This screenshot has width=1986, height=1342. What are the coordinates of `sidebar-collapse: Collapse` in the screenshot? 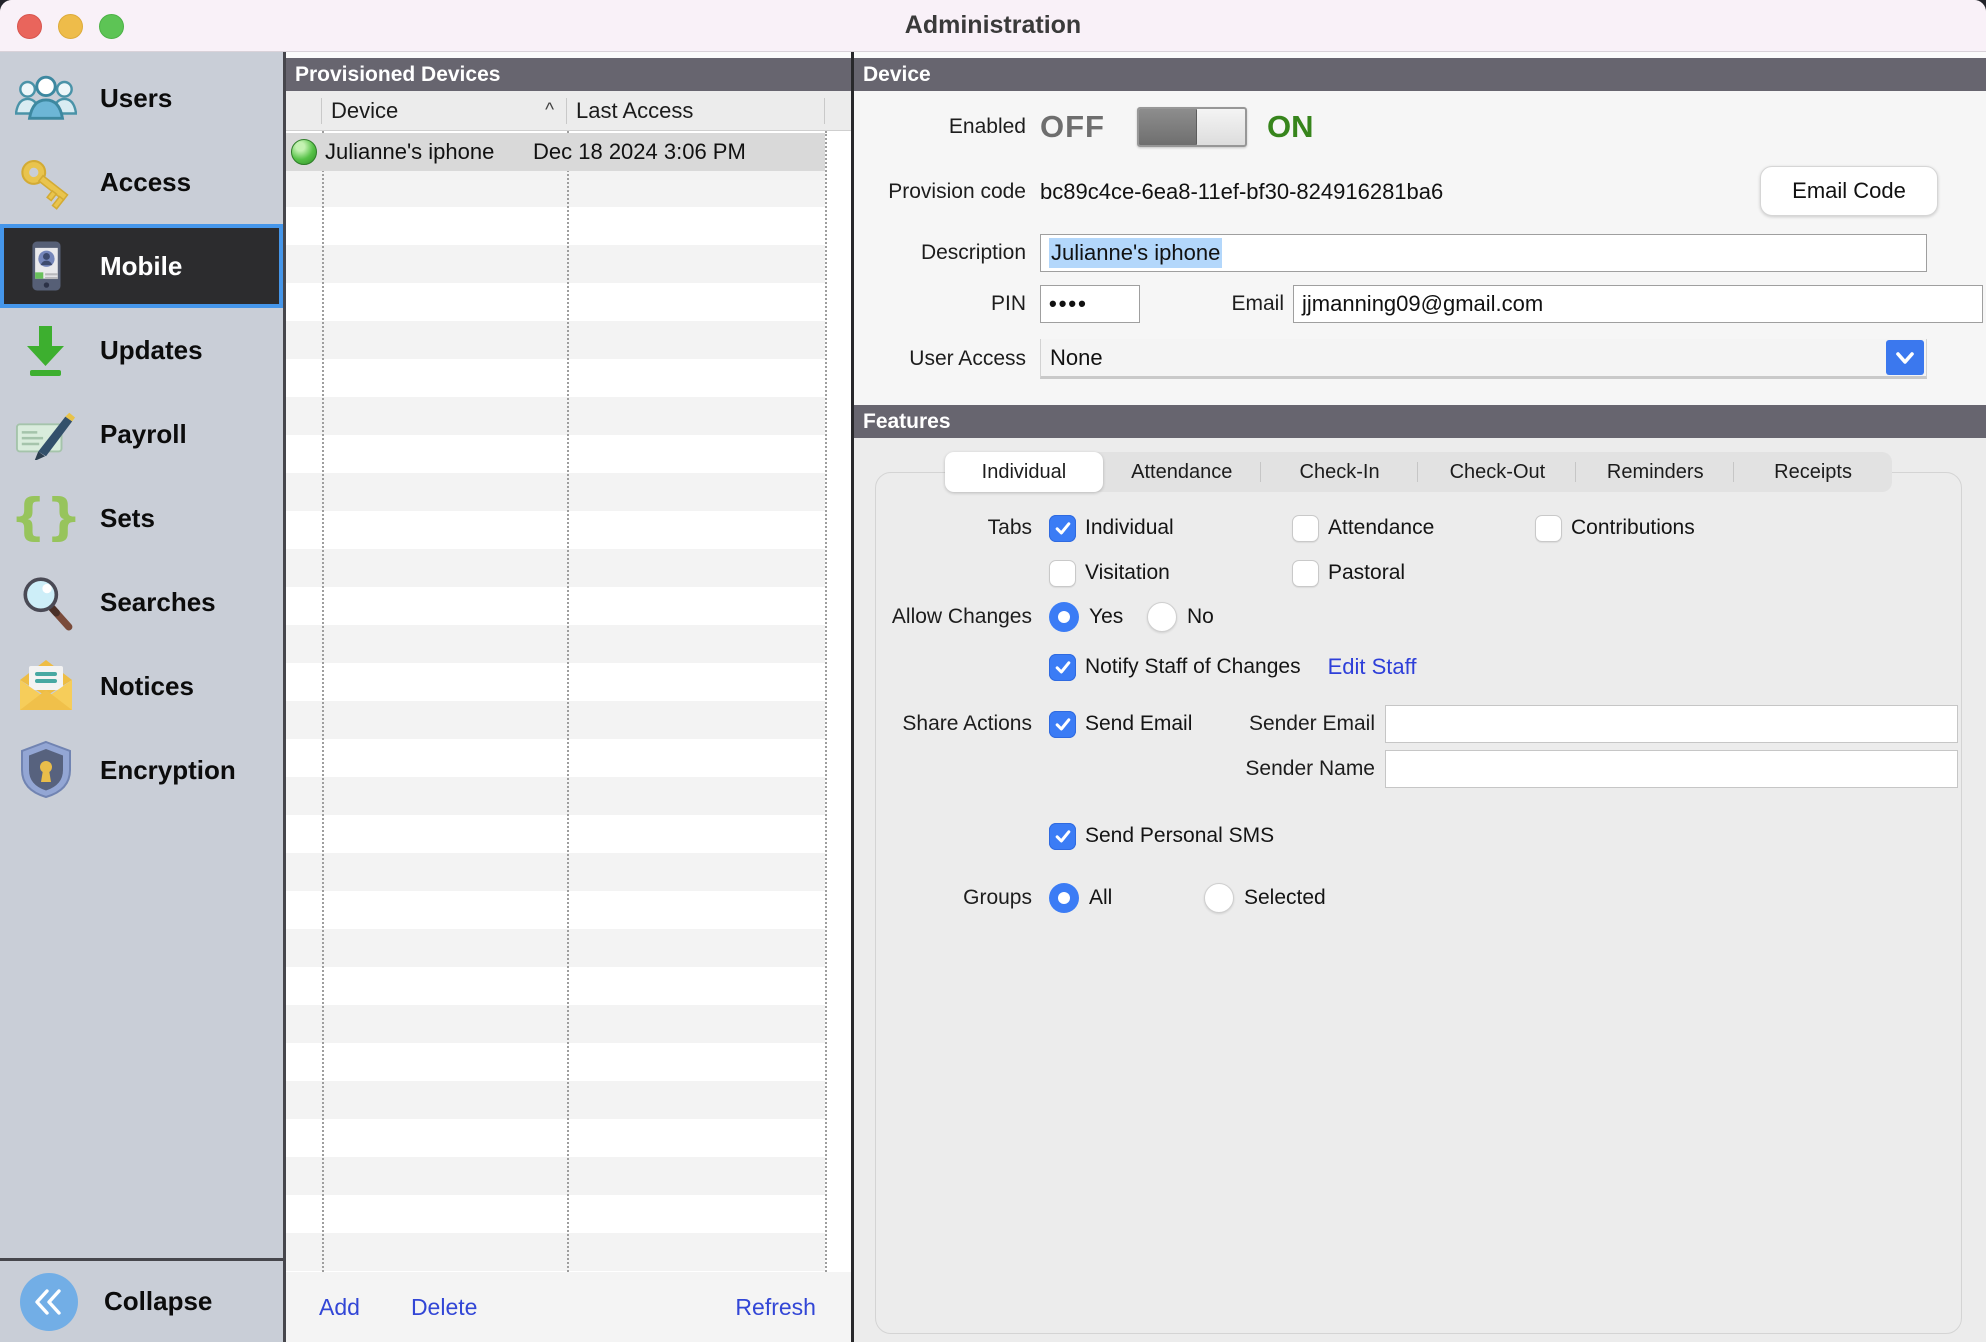 It's located at (141, 1300).